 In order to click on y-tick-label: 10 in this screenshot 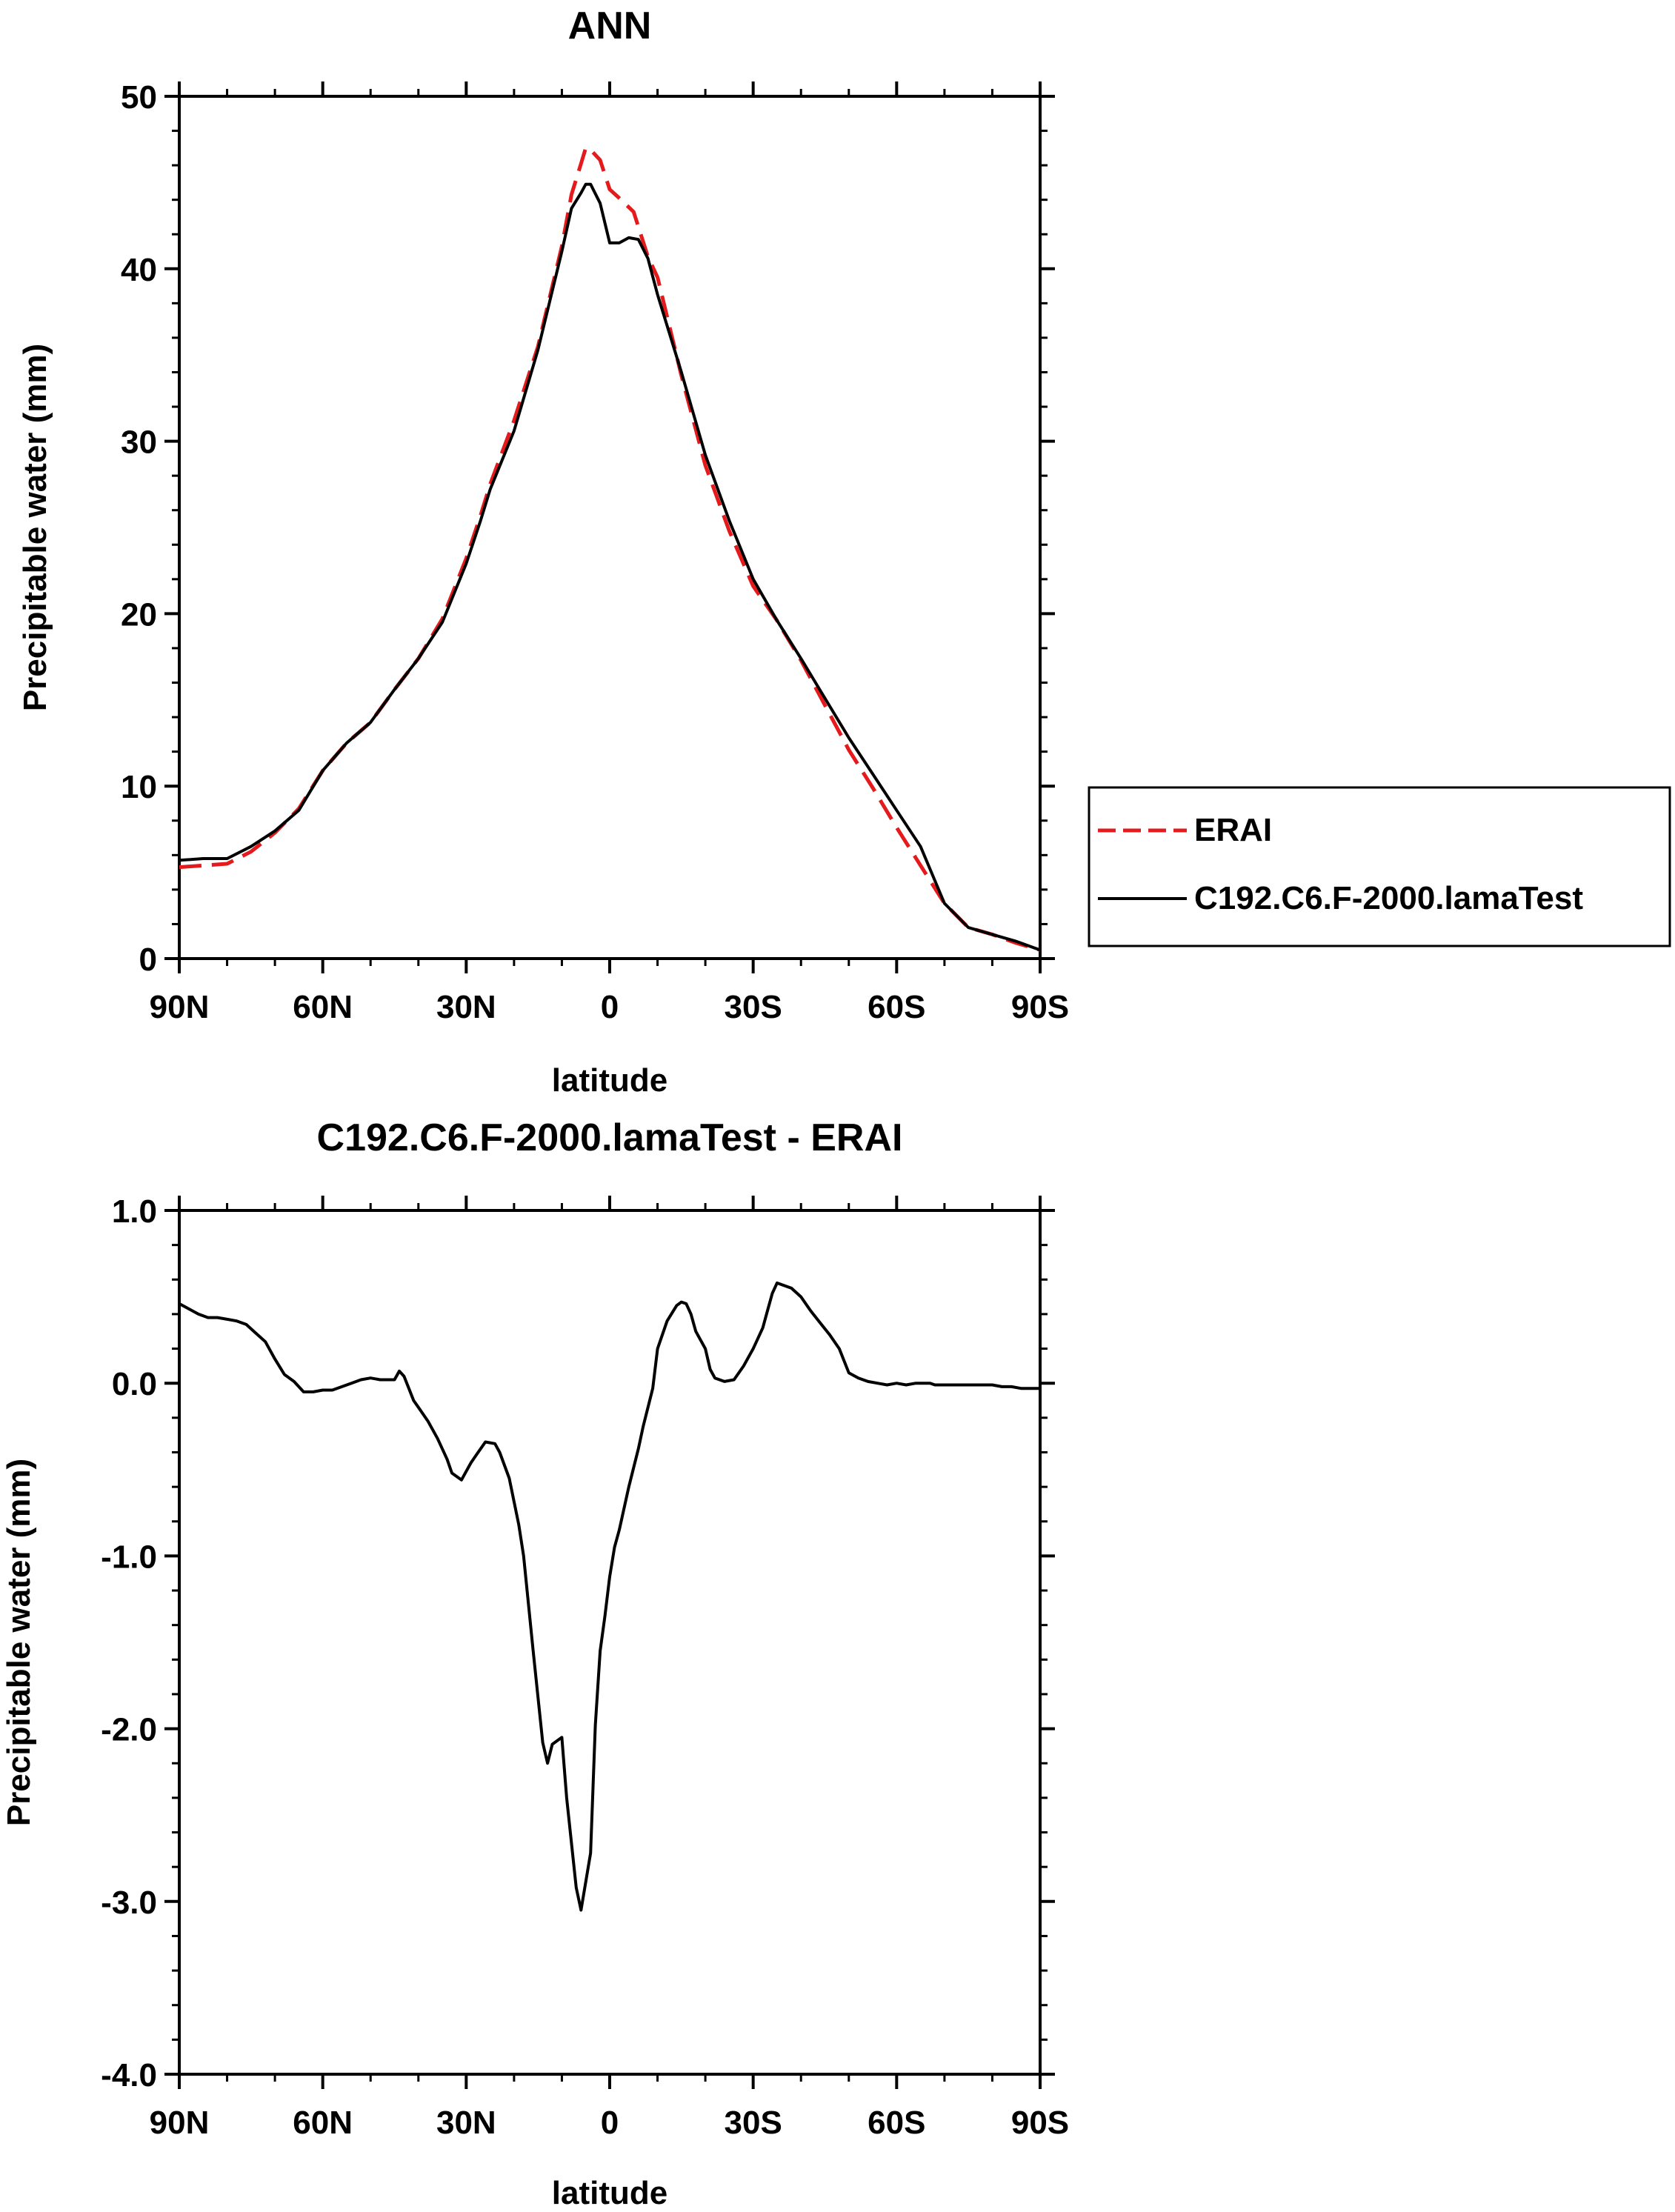, I will do `click(139, 787)`.